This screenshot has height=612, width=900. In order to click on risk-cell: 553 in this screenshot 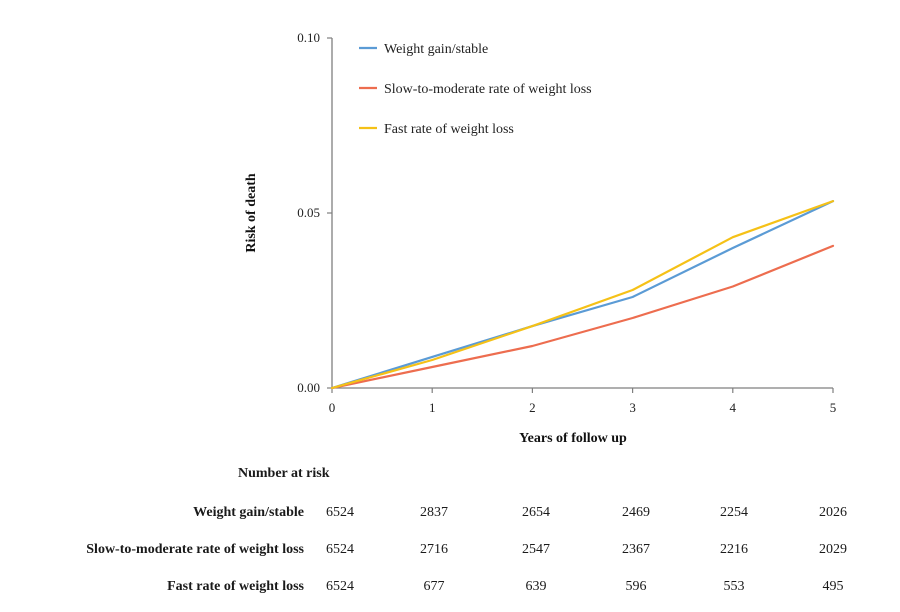, I will do `click(734, 586)`.